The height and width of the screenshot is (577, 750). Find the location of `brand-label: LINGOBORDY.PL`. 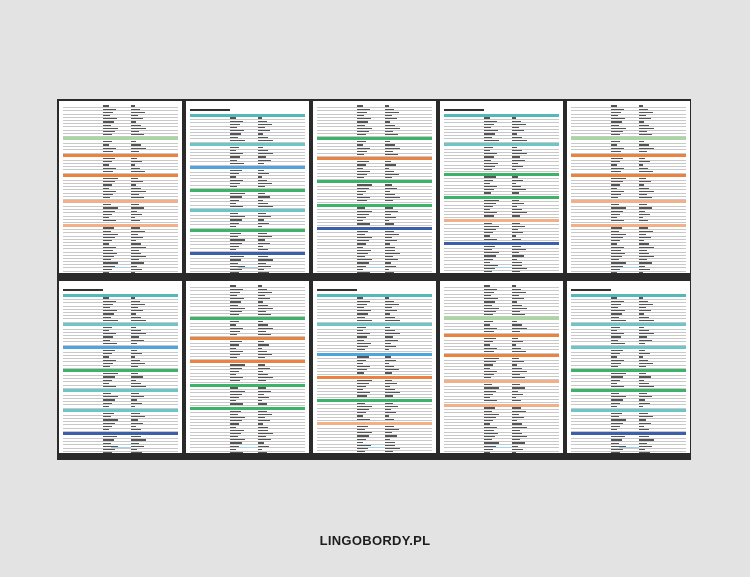

brand-label: LINGOBORDY.PL is located at coordinates (375, 540).